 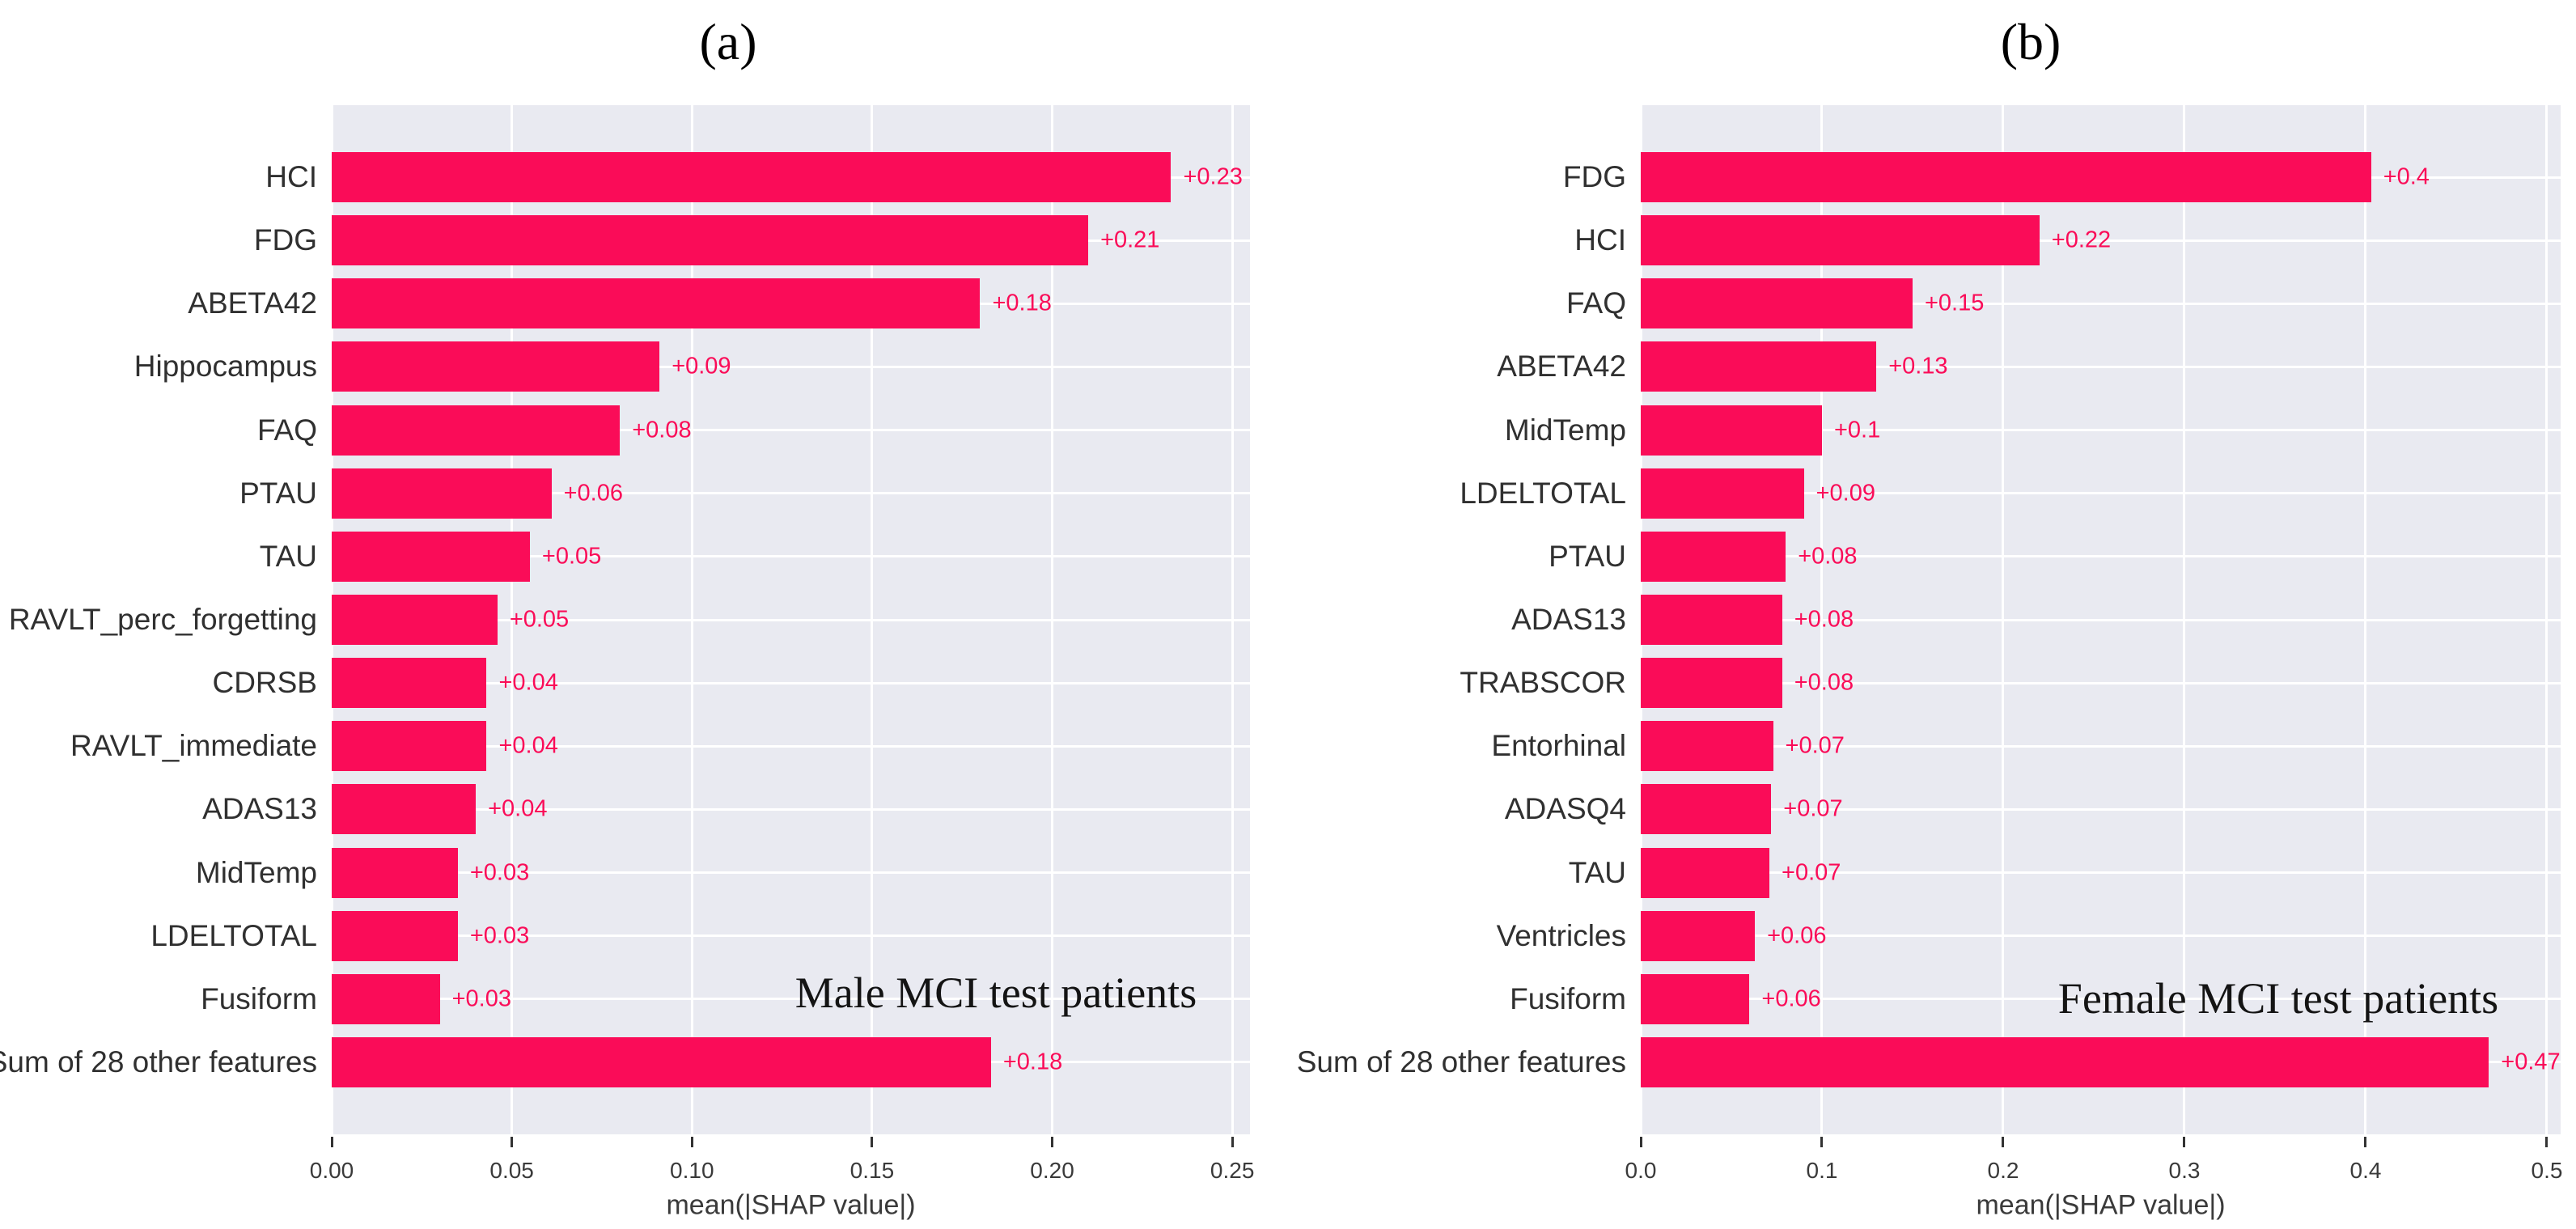 What do you see at coordinates (2184, 1170) in the screenshot?
I see `x-tick-label: 0.3` at bounding box center [2184, 1170].